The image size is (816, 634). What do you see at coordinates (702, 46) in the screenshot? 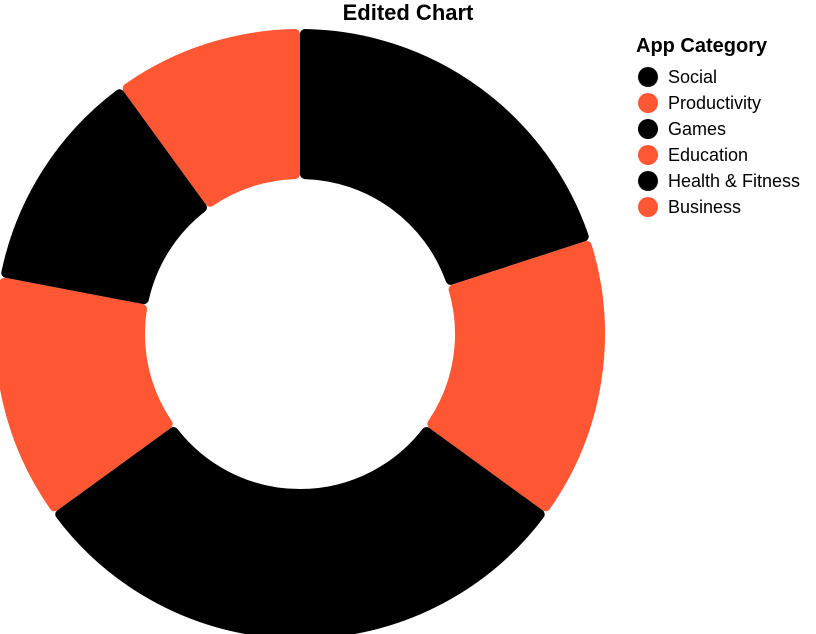
I see `legend-title: App Category` at bounding box center [702, 46].